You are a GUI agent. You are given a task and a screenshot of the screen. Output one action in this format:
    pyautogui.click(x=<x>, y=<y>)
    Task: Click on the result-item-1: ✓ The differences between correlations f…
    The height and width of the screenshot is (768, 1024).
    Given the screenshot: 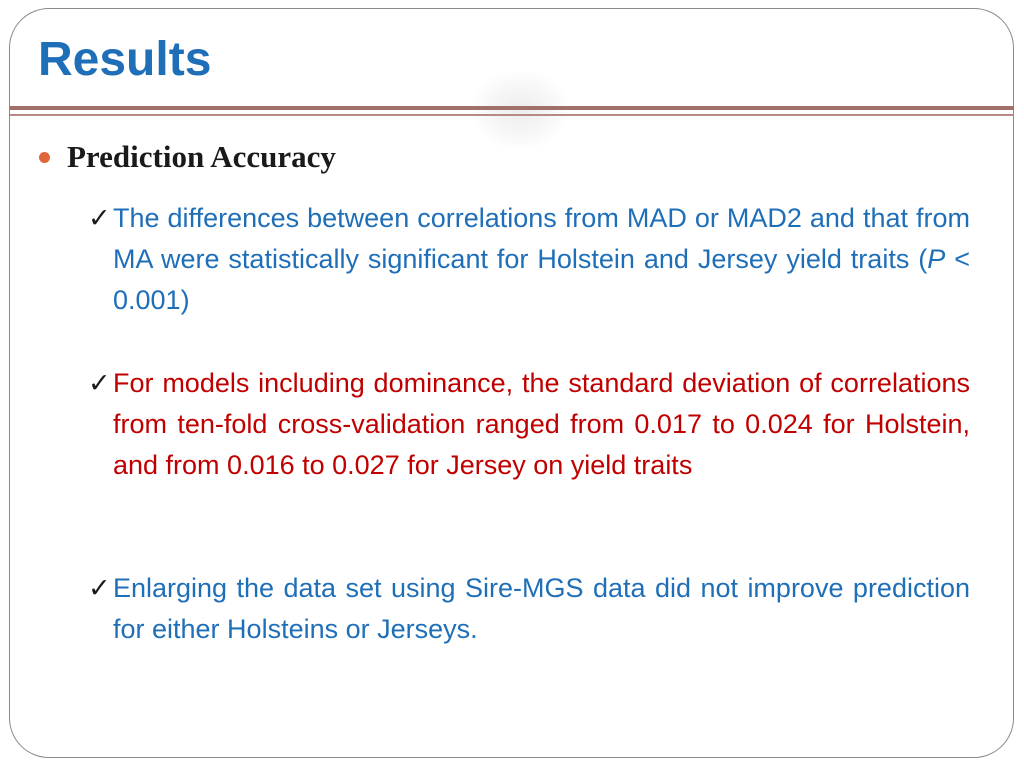 What is the action you would take?
    pyautogui.click(x=529, y=259)
    